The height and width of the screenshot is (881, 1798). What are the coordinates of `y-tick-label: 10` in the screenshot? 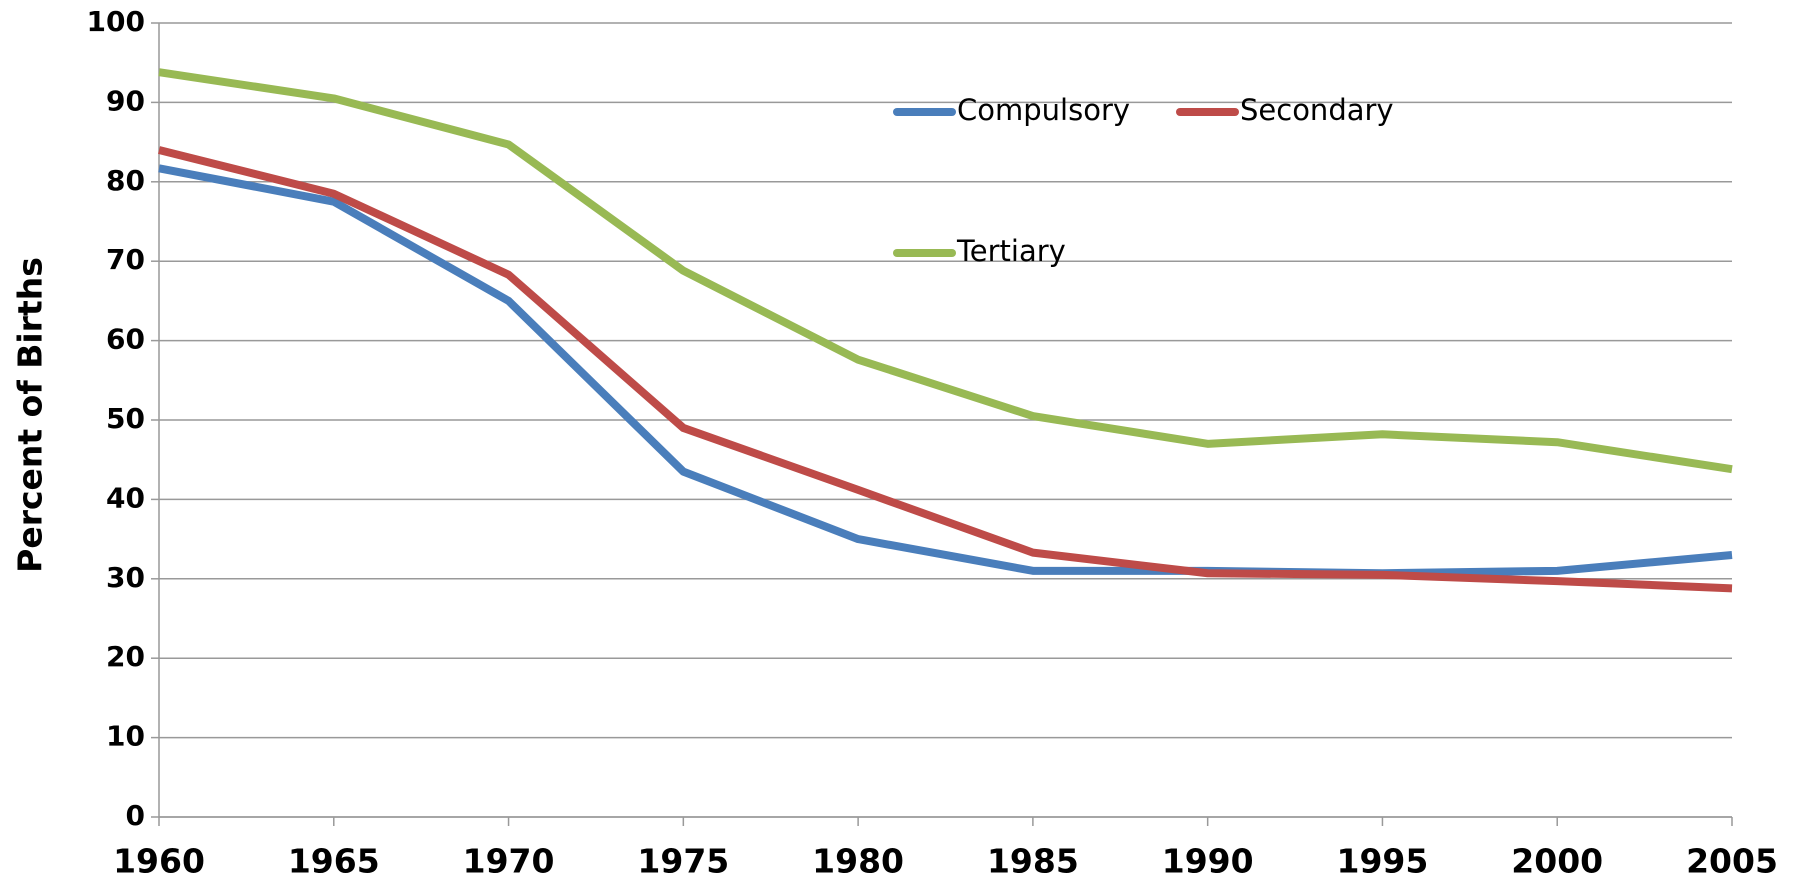 It's located at (125, 736).